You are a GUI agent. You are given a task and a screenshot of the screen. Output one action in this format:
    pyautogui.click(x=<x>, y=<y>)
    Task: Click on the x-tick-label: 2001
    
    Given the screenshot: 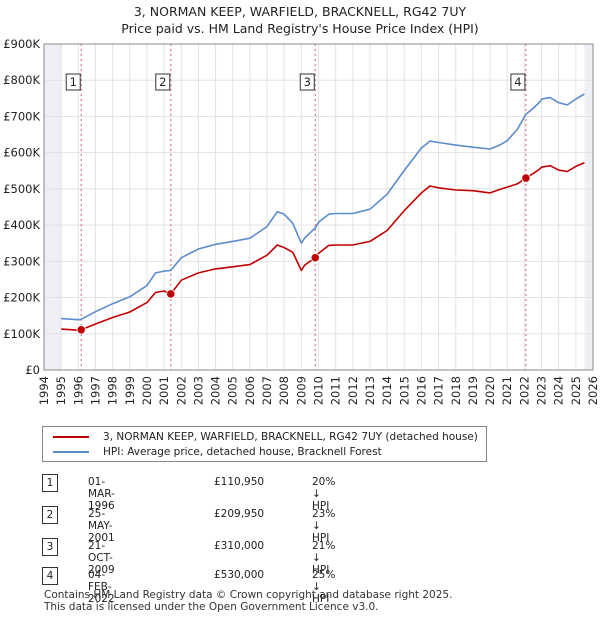 What is the action you would take?
    pyautogui.click(x=164, y=390)
    